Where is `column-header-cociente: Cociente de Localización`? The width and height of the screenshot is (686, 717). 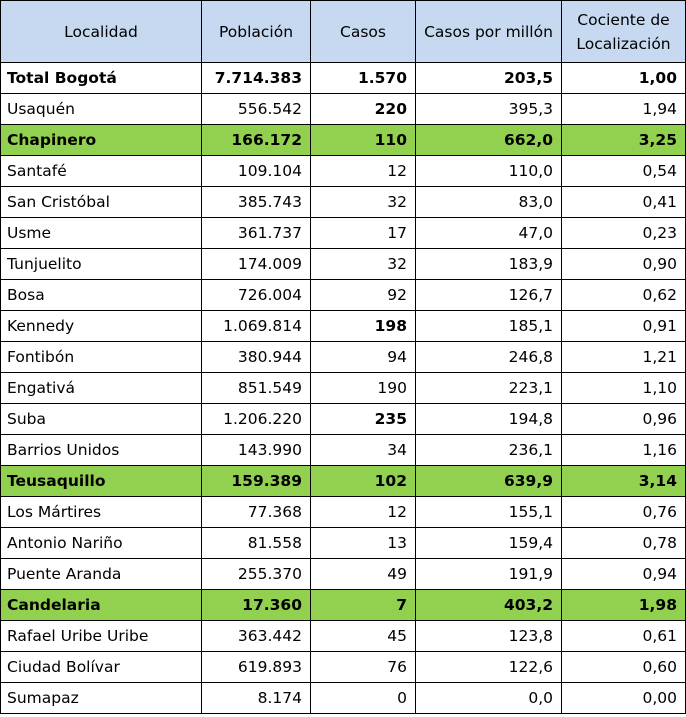 column-header-cociente: Cociente de Localización is located at coordinates (623, 31).